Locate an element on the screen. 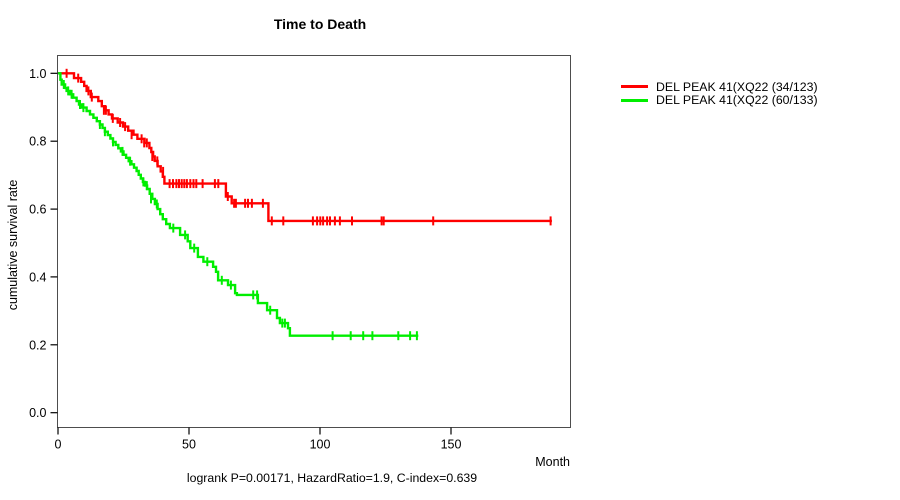  x-axis-label: Month is located at coordinates (552, 462).